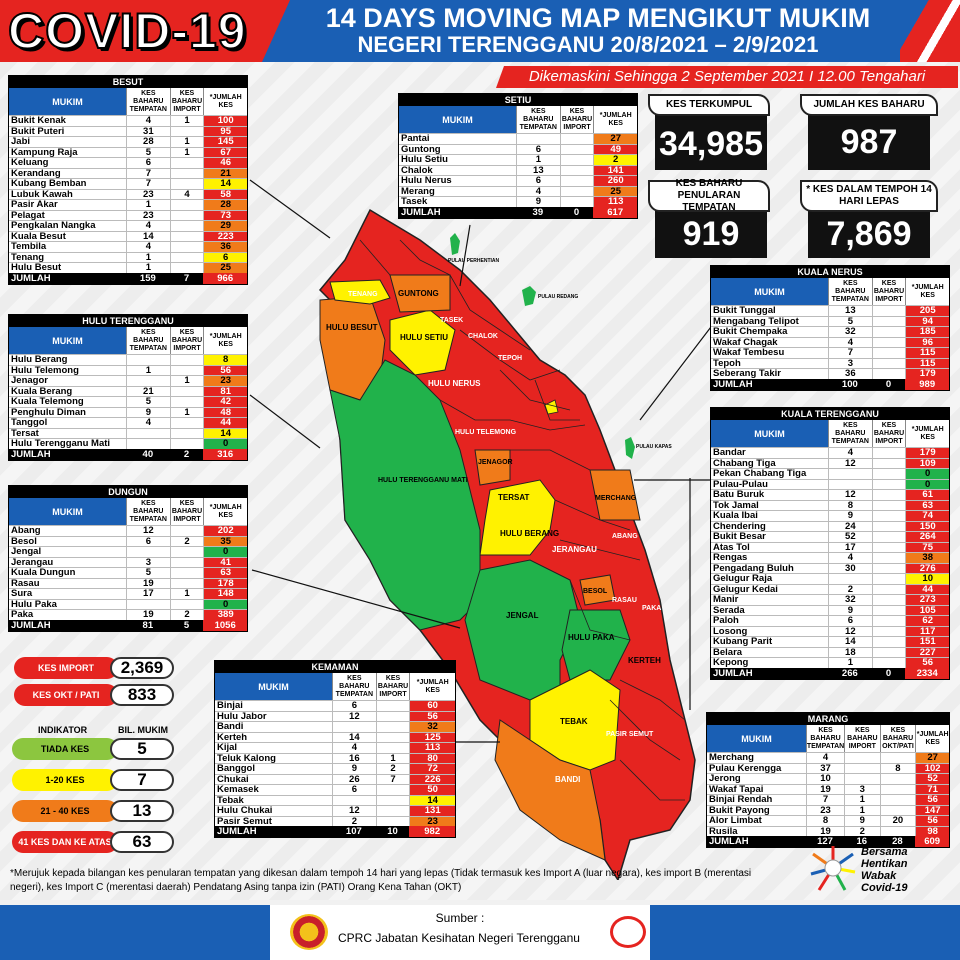 This screenshot has height=960, width=960. Describe the element at coordinates (424, 160) in the screenshot. I see `cell-mukim: Hulu Setiu` at that location.